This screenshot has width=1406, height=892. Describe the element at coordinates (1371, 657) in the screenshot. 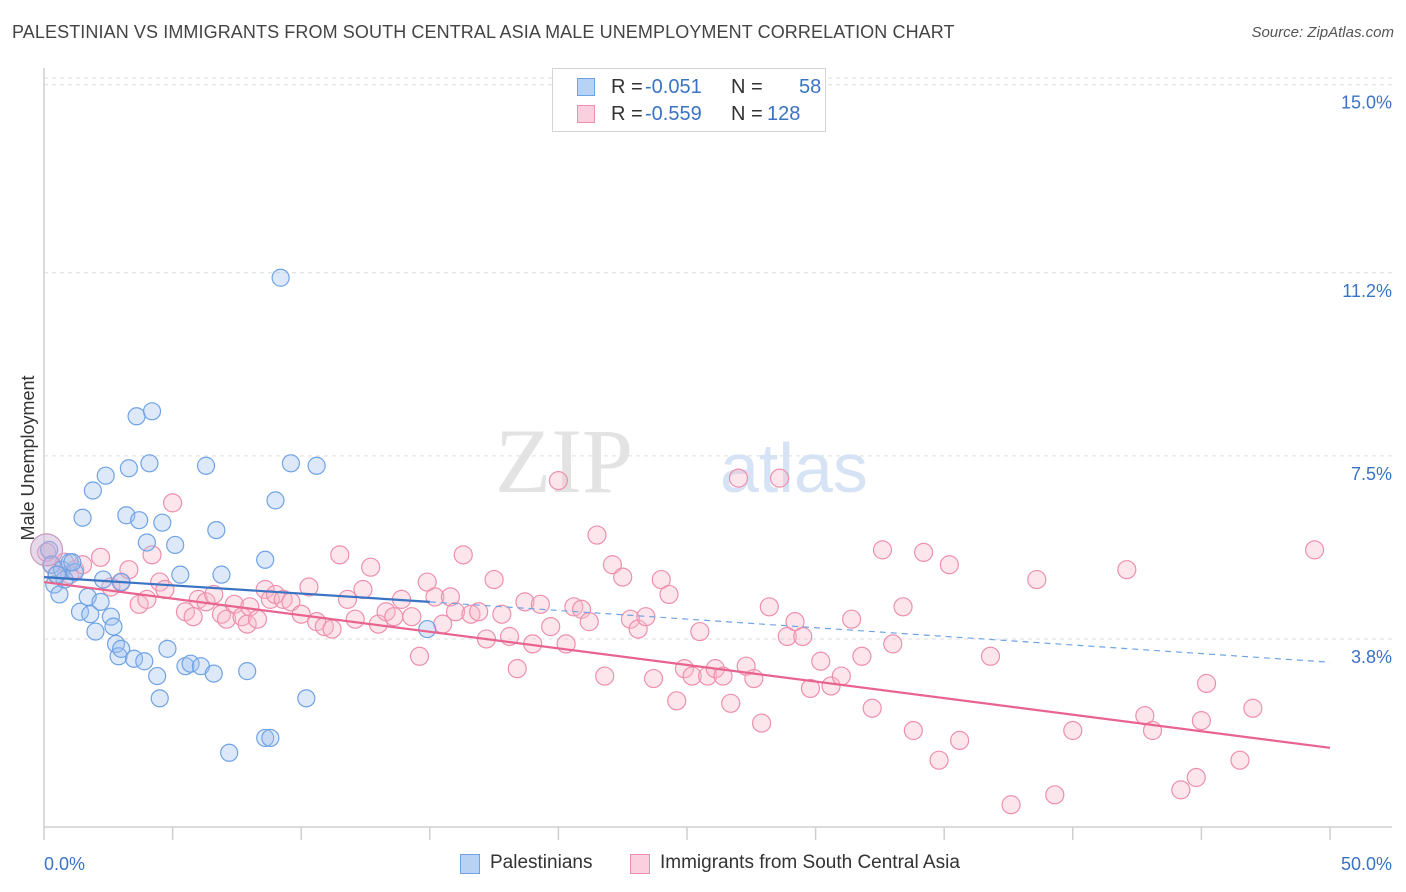

I see `y-tick-label: 3.8%` at that location.